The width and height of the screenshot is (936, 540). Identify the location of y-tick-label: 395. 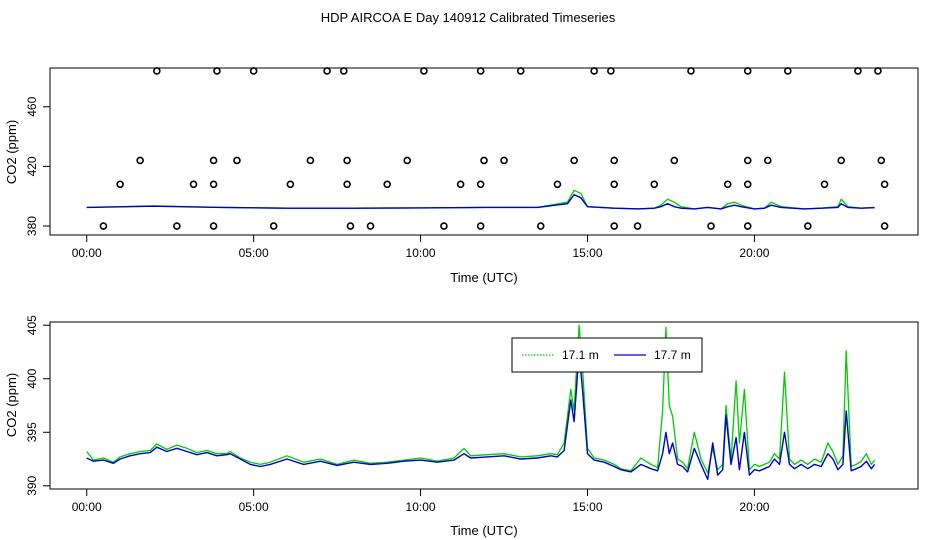
(32, 432).